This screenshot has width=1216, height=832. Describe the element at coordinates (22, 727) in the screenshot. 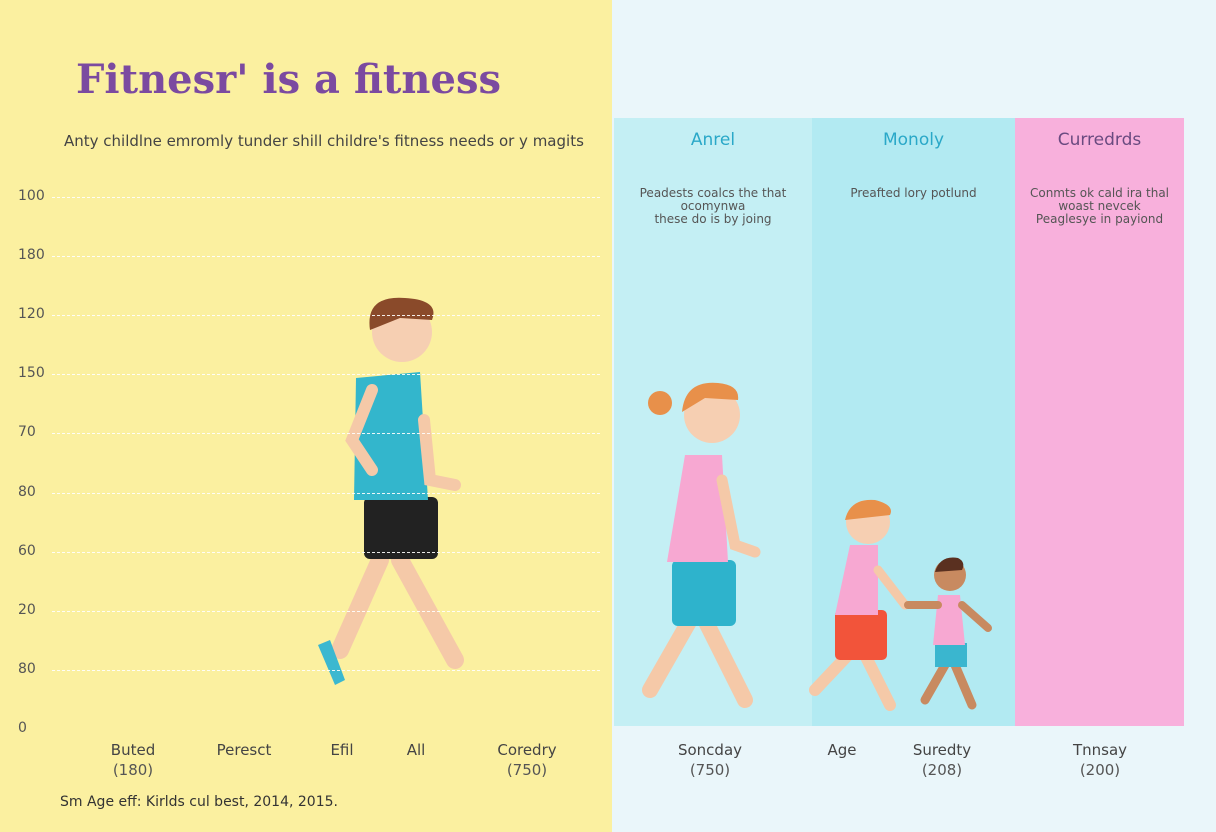

I see `axis-label: 0` at that location.